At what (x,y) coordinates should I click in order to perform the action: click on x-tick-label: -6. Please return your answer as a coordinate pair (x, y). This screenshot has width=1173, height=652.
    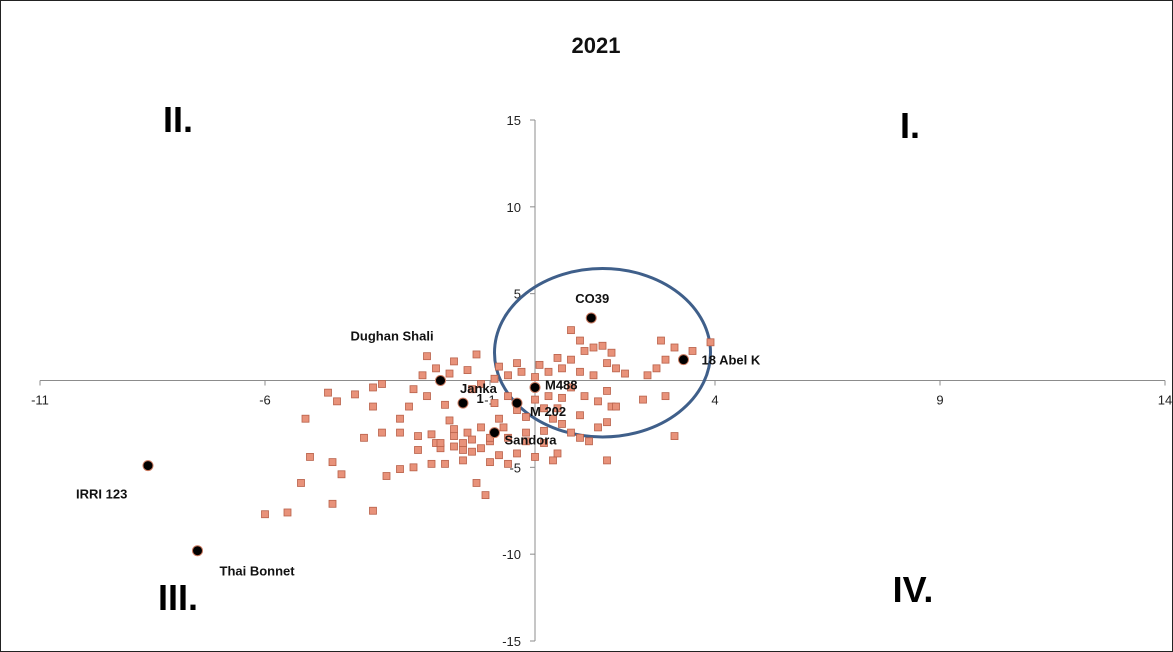
    Looking at the image, I should click on (265, 400).